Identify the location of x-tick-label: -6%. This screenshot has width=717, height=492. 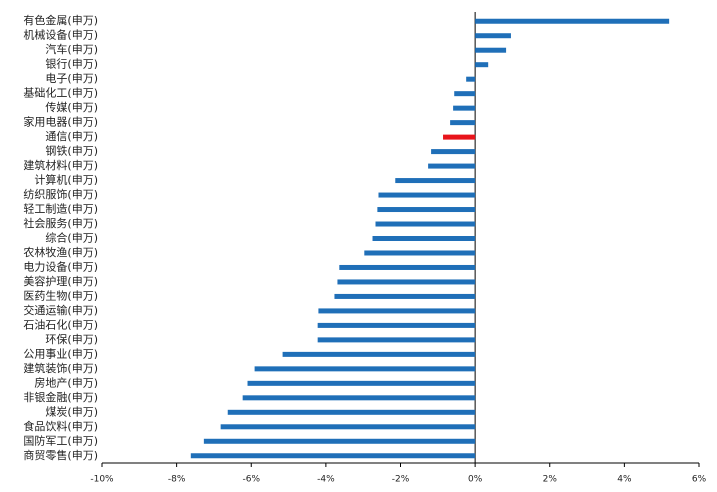
(251, 480).